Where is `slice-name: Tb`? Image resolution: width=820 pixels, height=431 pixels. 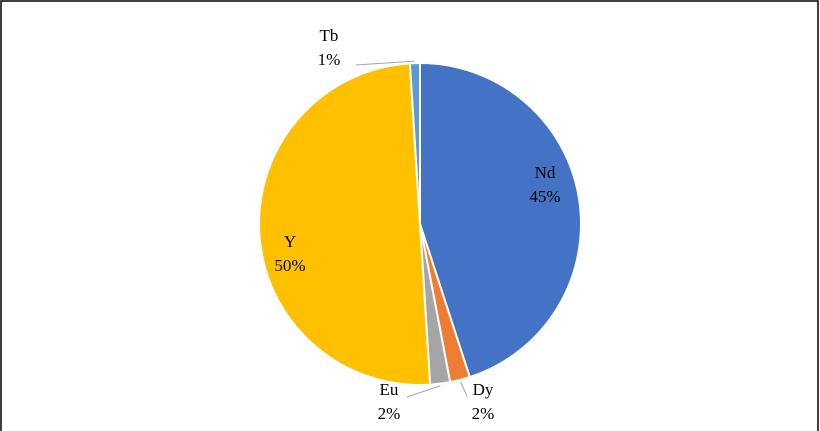
slice-name: Tb is located at coordinates (329, 35).